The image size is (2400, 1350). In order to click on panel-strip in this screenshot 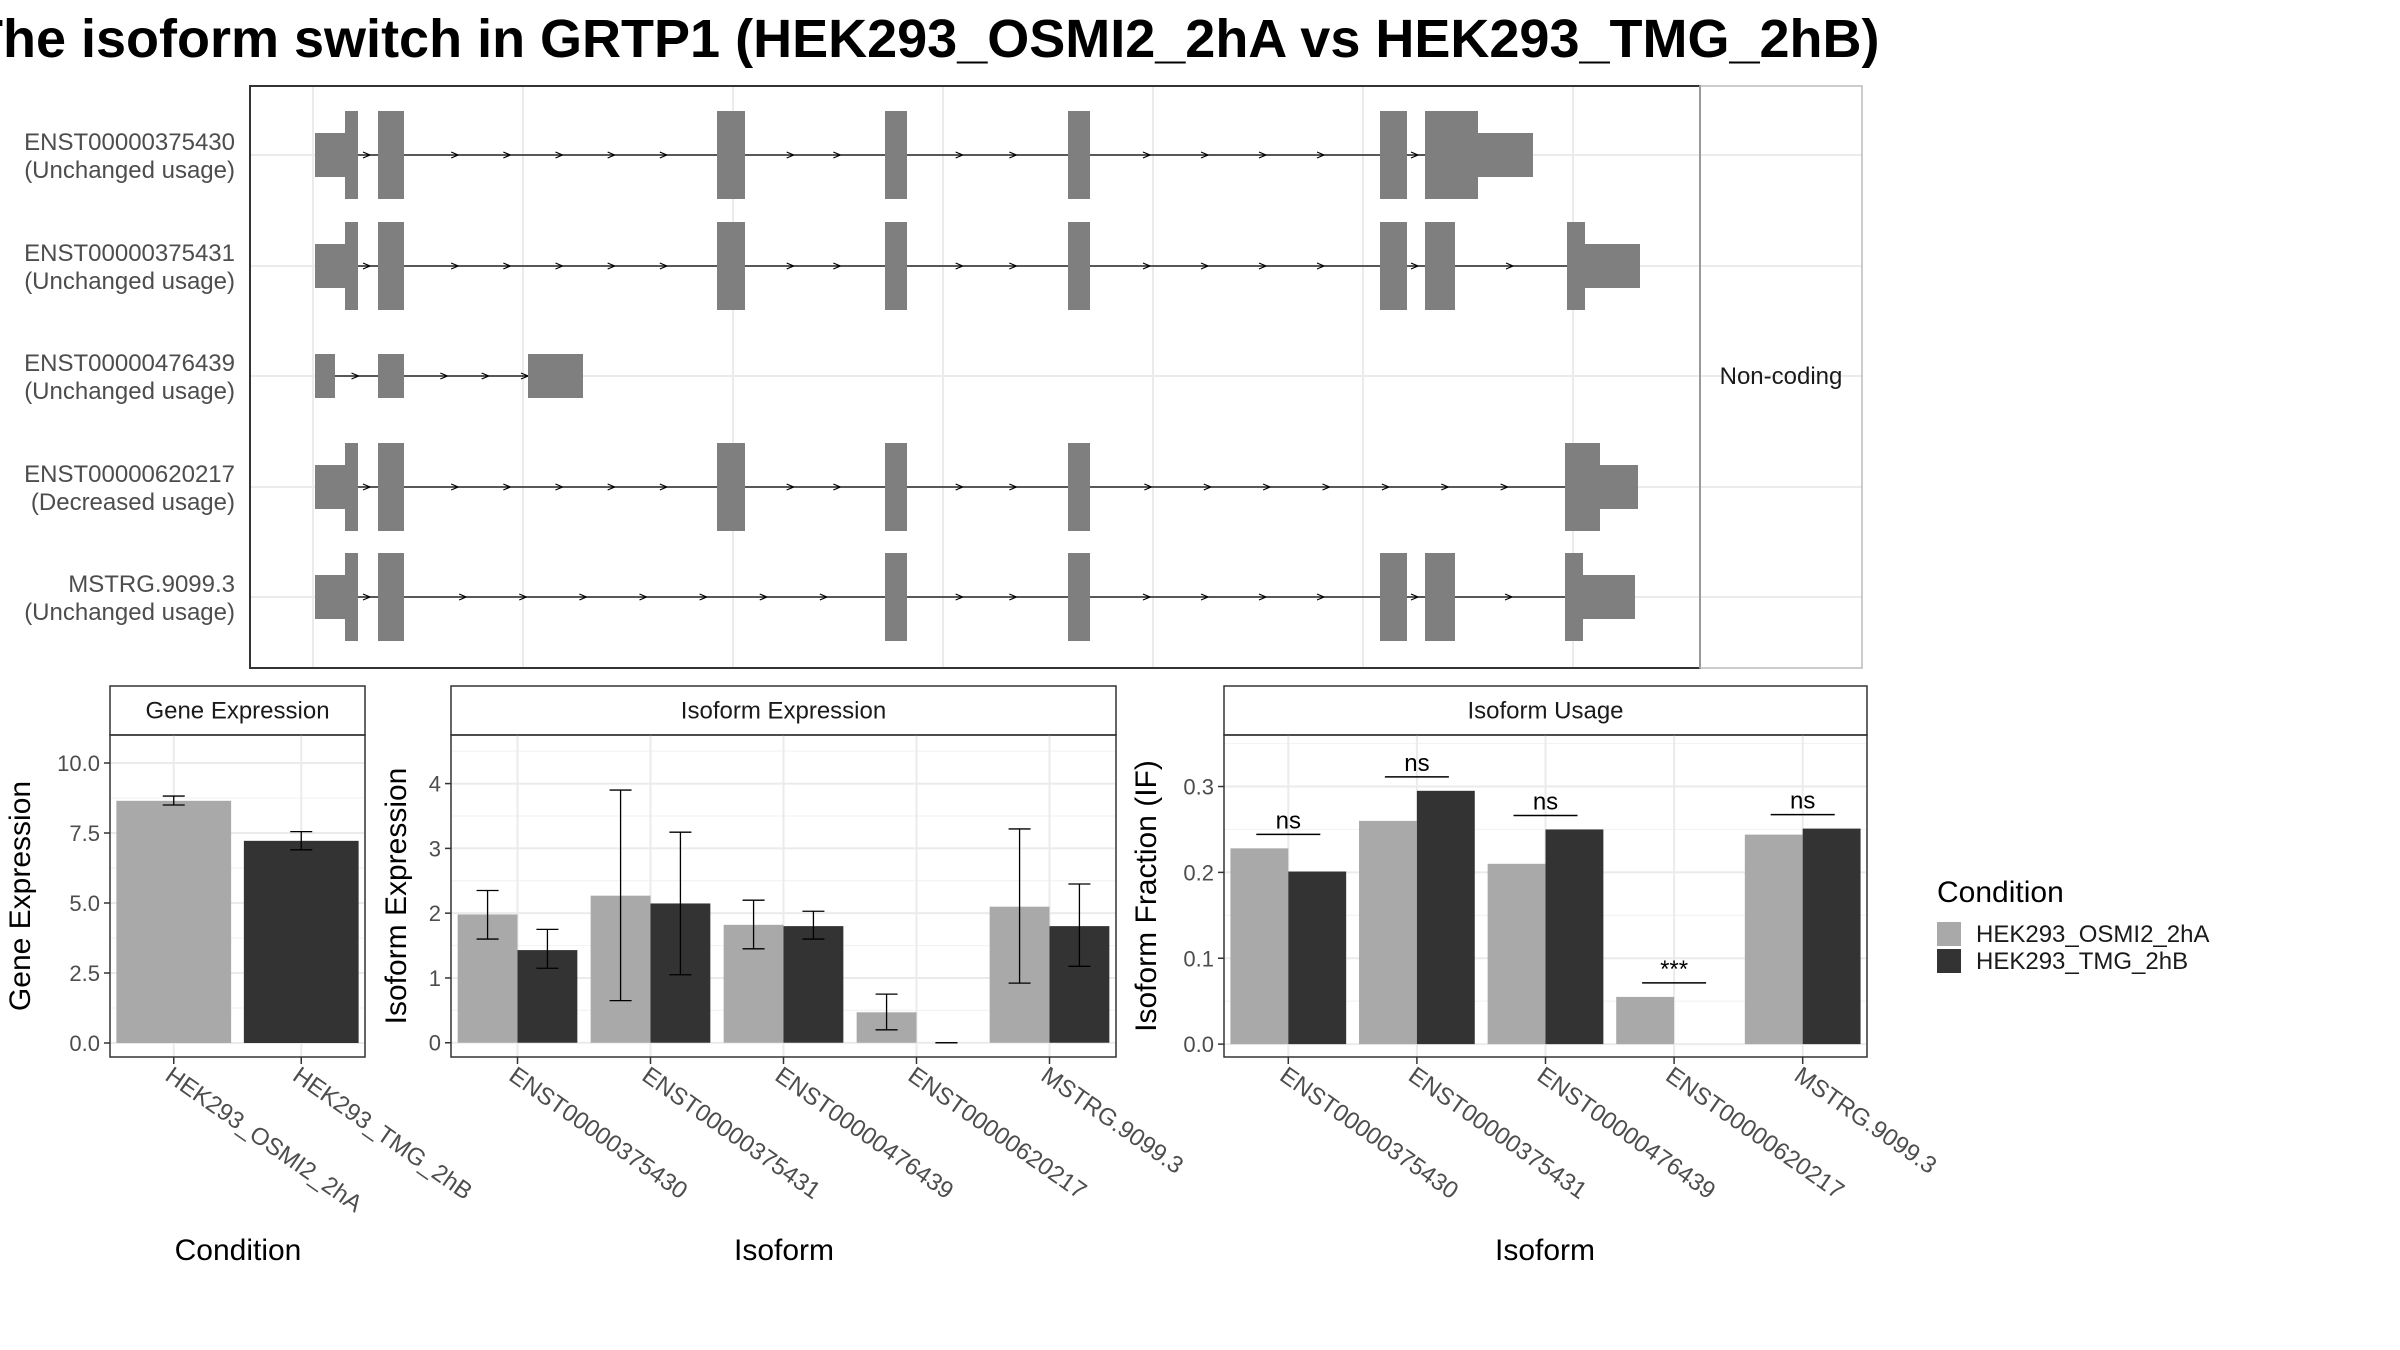, I will do `click(237, 710)`.